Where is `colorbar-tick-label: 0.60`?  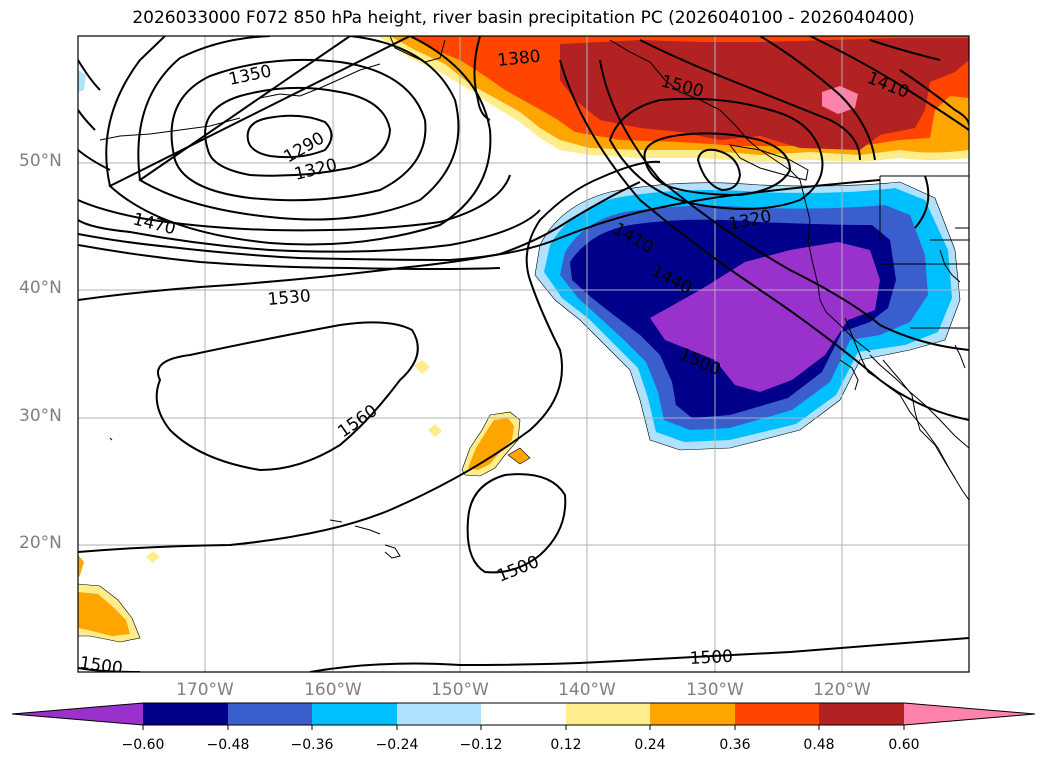
colorbar-tick-label: 0.60 is located at coordinates (904, 745).